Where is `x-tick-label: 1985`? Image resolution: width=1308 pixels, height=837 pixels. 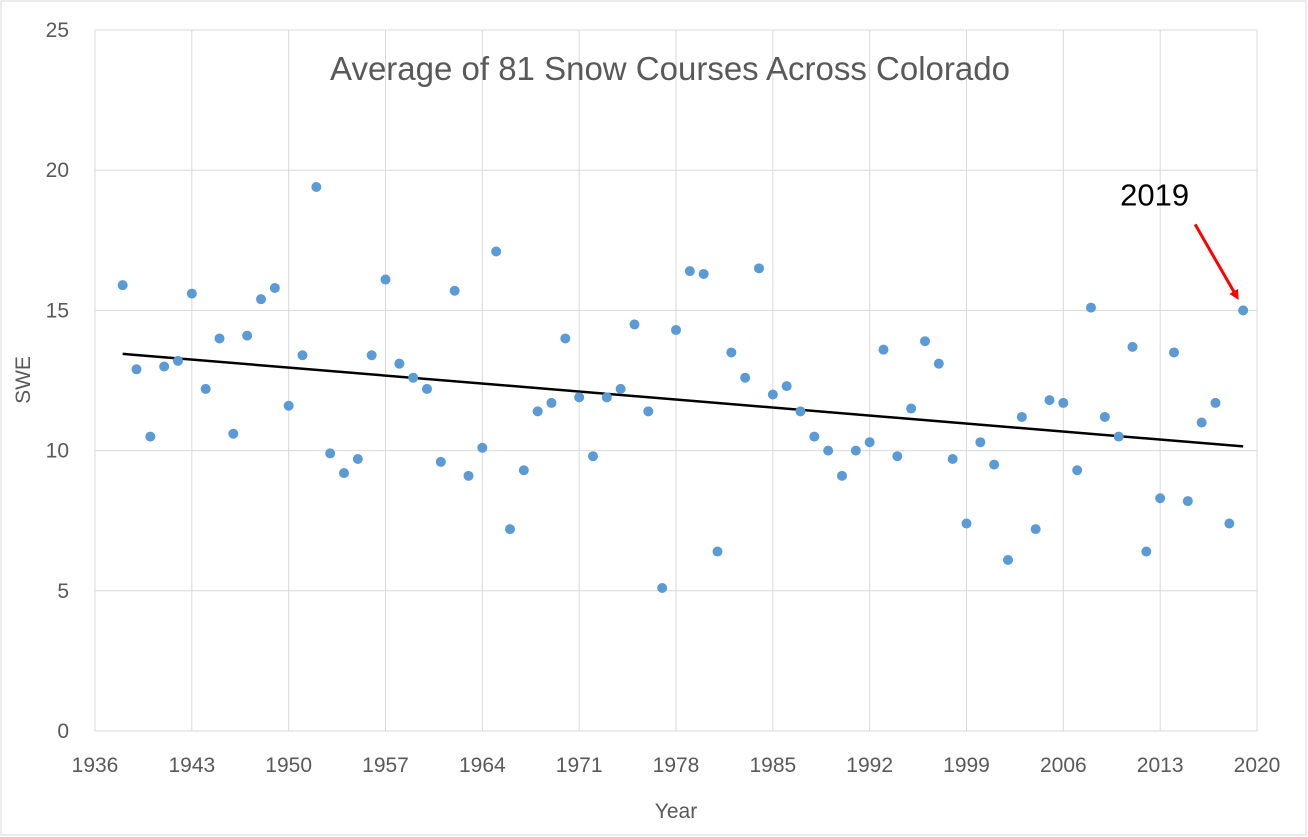
x-tick-label: 1985 is located at coordinates (772, 765).